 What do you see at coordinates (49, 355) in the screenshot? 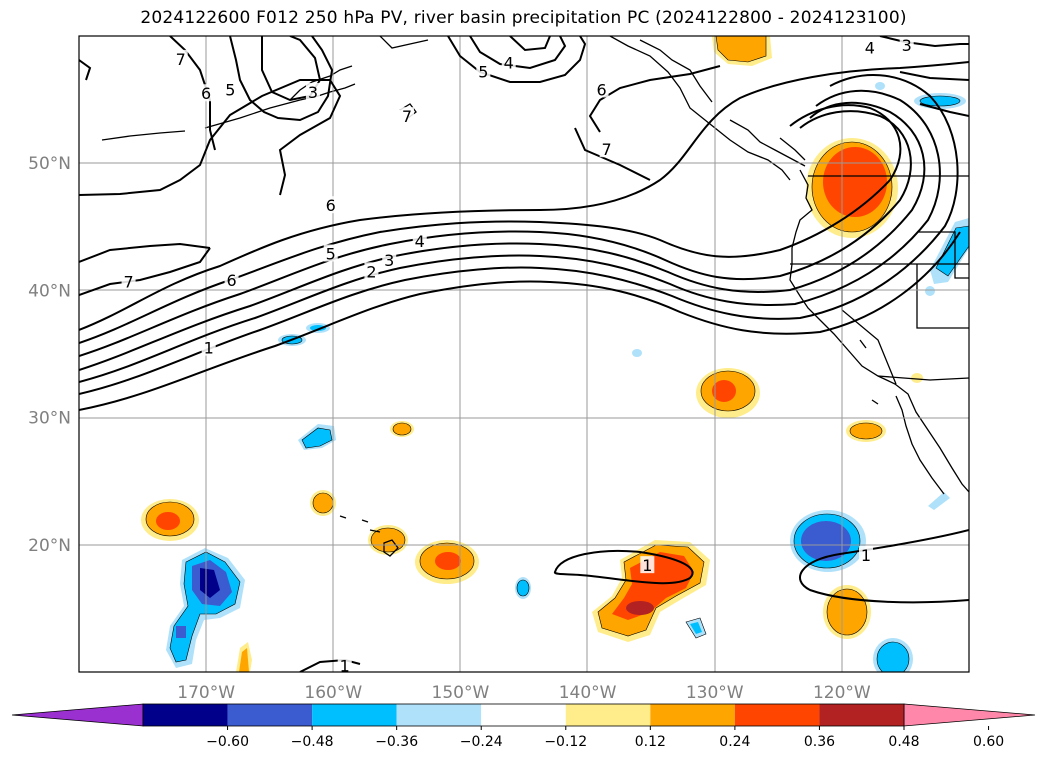
I see `latitude-labels: 50°N 40°N 30°N 20°N` at bounding box center [49, 355].